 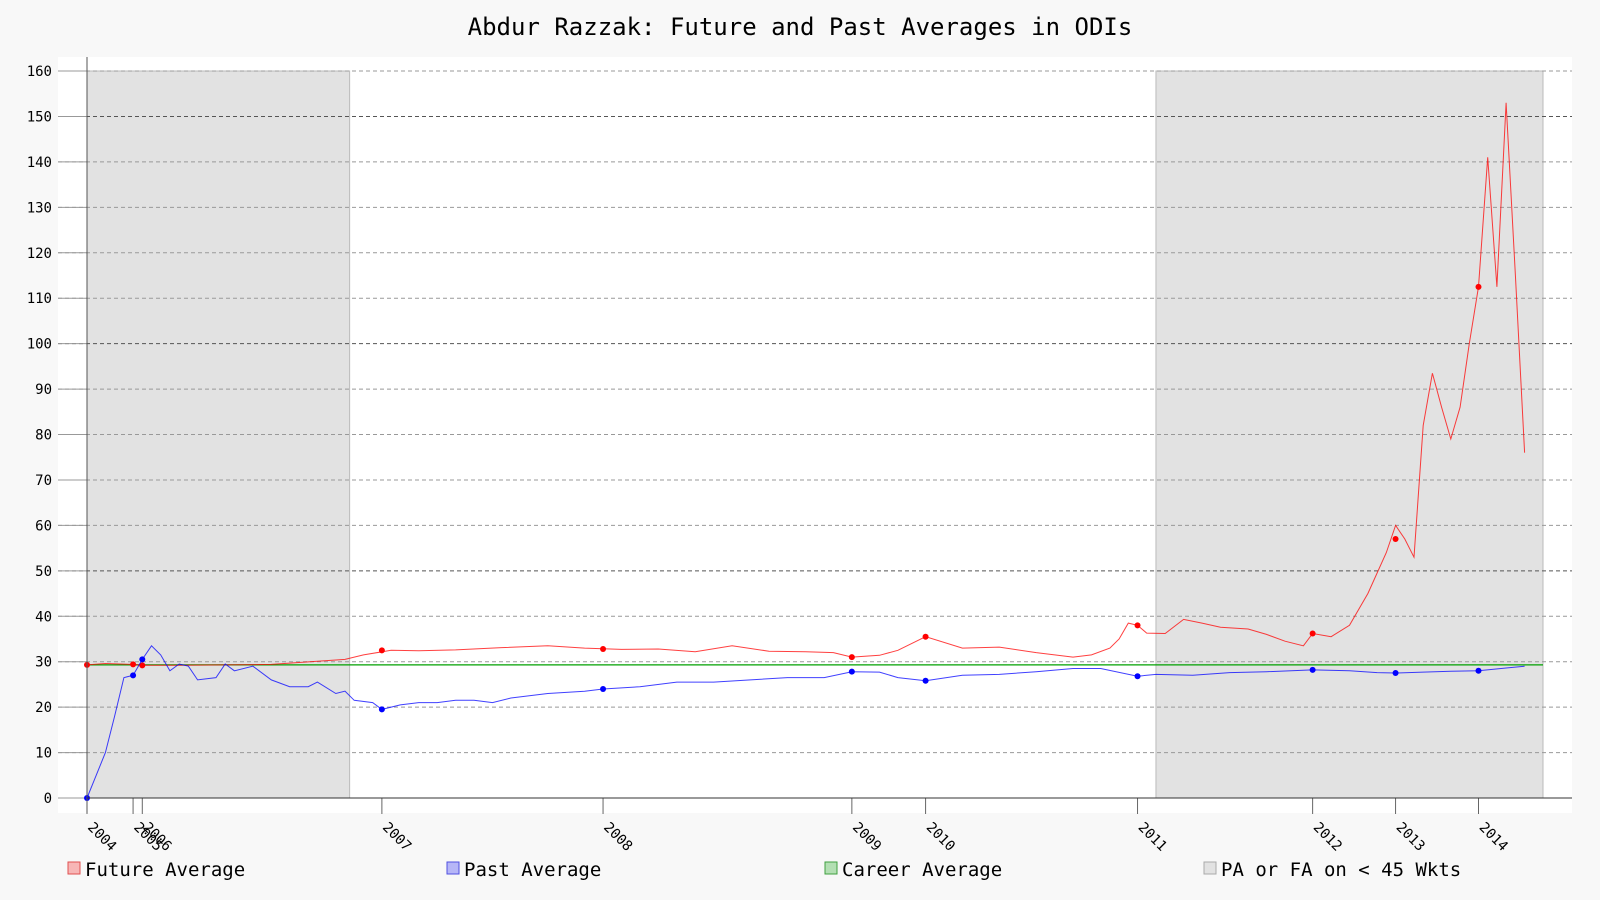 What do you see at coordinates (1327, 837) in the screenshot?
I see `x-tick-label-2012: 2012` at bounding box center [1327, 837].